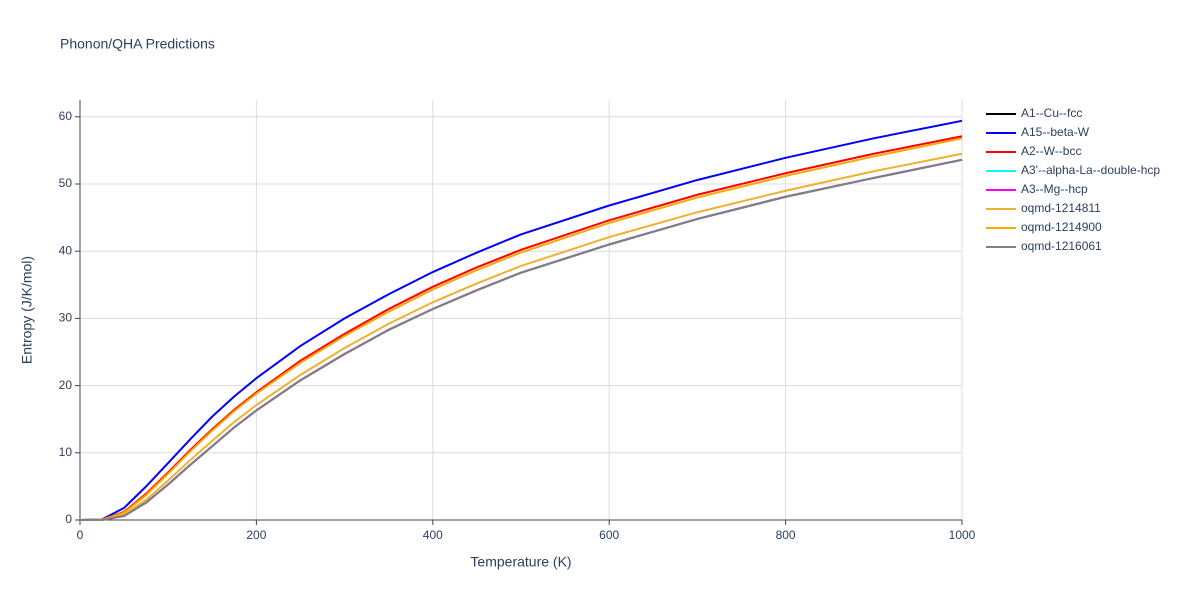  What do you see at coordinates (1061, 227) in the screenshot?
I see `legend-label: oqmd-1214900` at bounding box center [1061, 227].